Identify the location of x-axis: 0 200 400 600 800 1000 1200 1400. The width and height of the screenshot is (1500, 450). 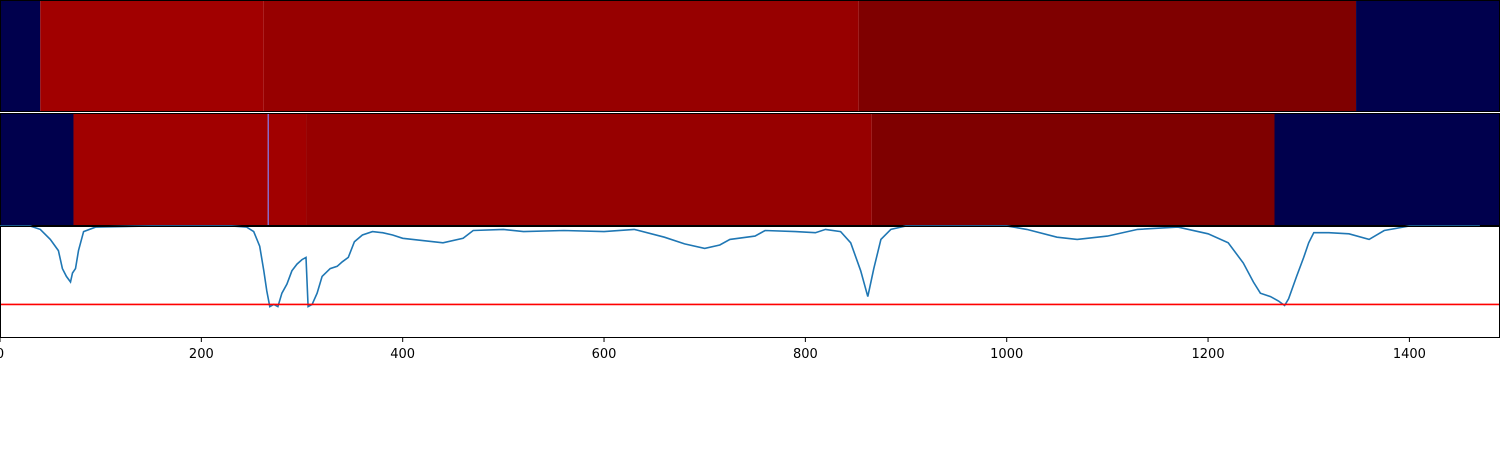
(713, 350).